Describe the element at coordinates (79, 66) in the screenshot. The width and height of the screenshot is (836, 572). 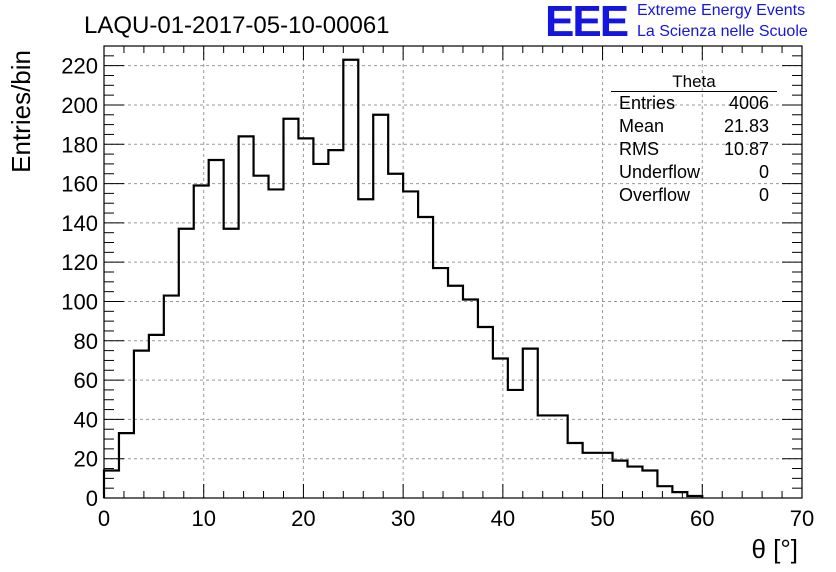
I see `y-tick-label: 220` at that location.